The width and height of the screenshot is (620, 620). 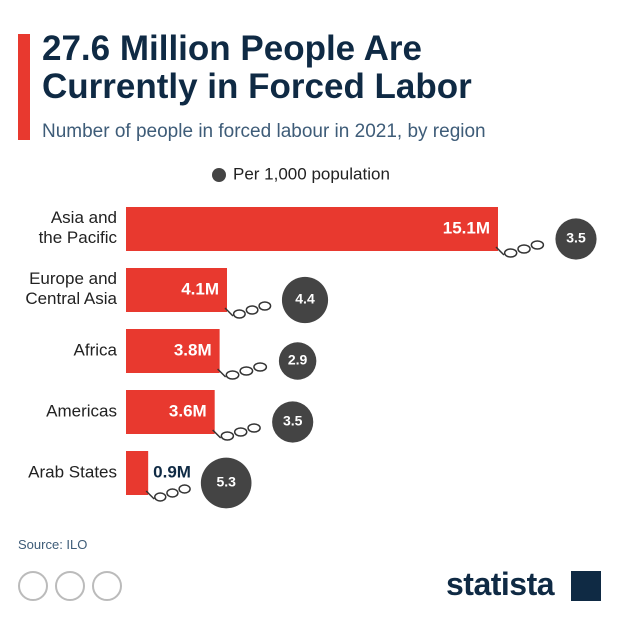 I want to click on y-tick-label: Africa, so click(x=96, y=349).